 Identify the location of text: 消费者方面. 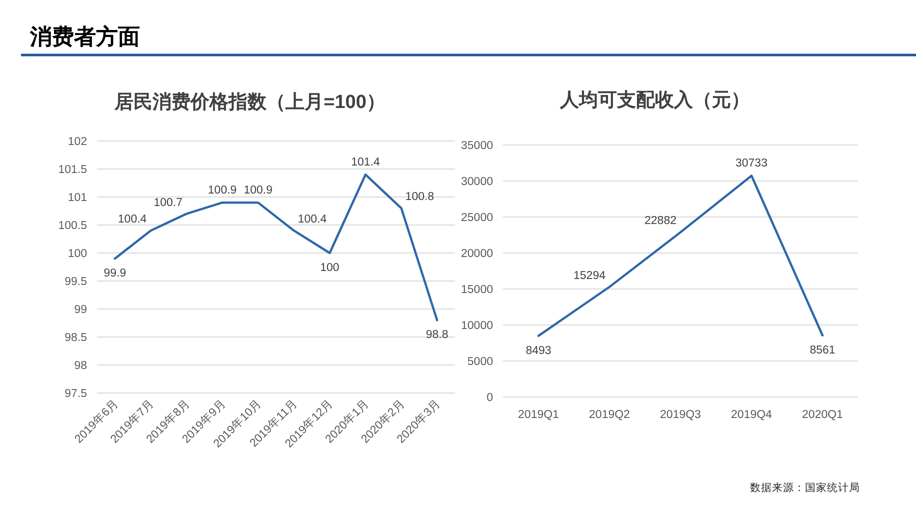
(84, 36).